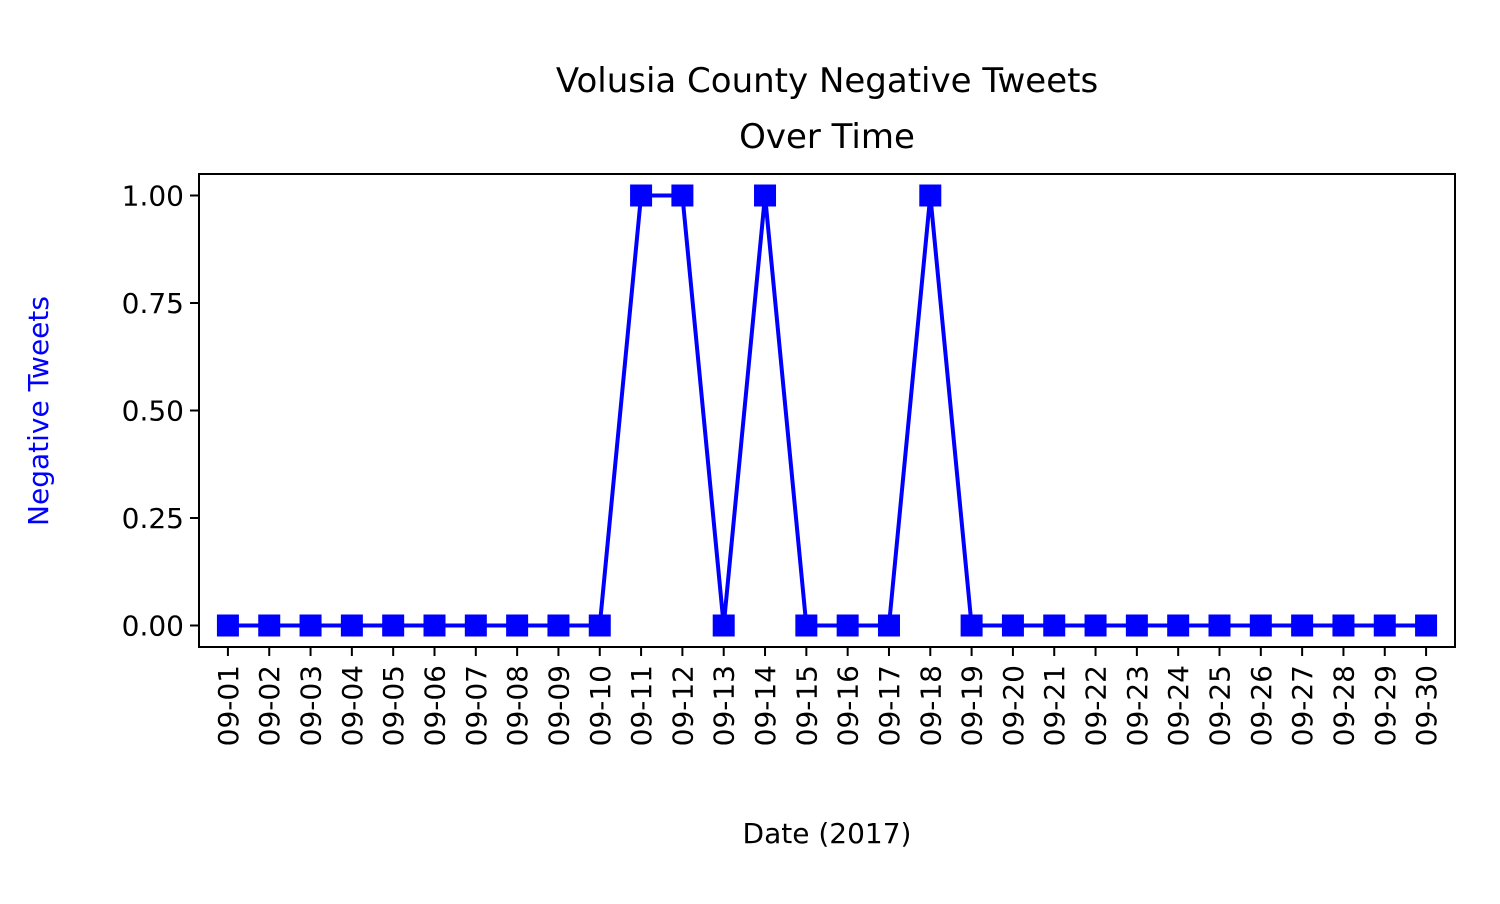 The width and height of the screenshot is (1500, 904). Describe the element at coordinates (517, 705) in the screenshot. I see `x-tick-label: 09-08` at that location.